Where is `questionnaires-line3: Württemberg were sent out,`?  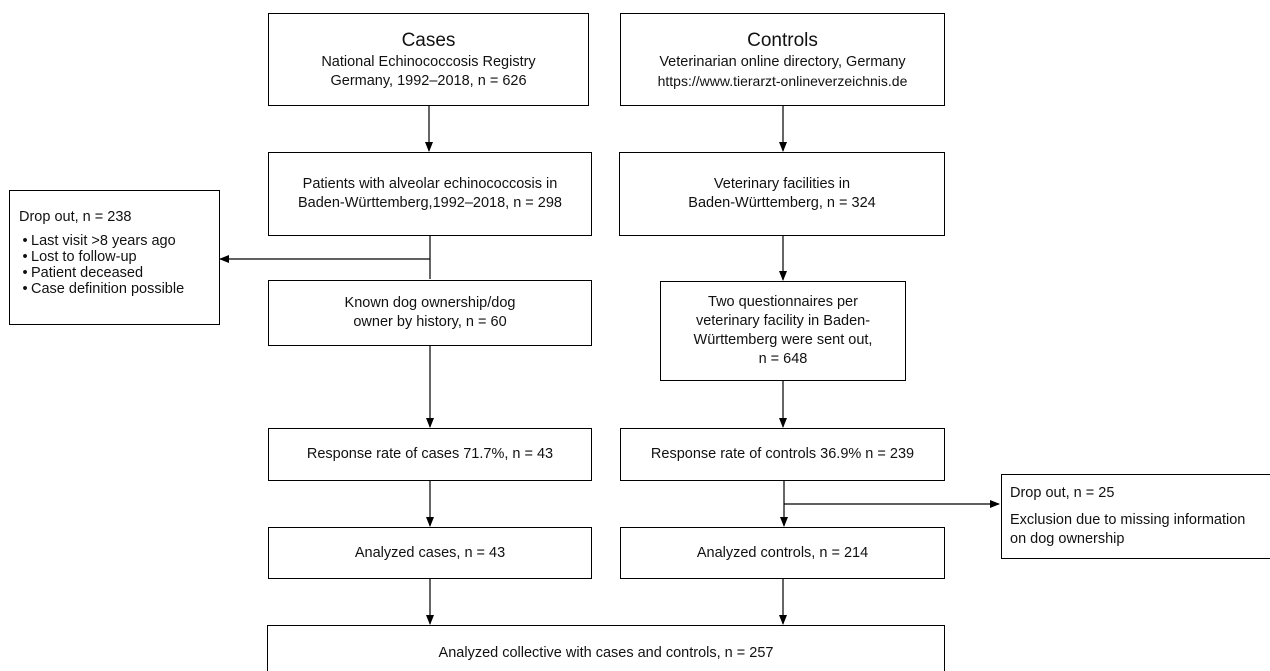 questionnaires-line3: Württemberg were sent out, is located at coordinates (783, 340).